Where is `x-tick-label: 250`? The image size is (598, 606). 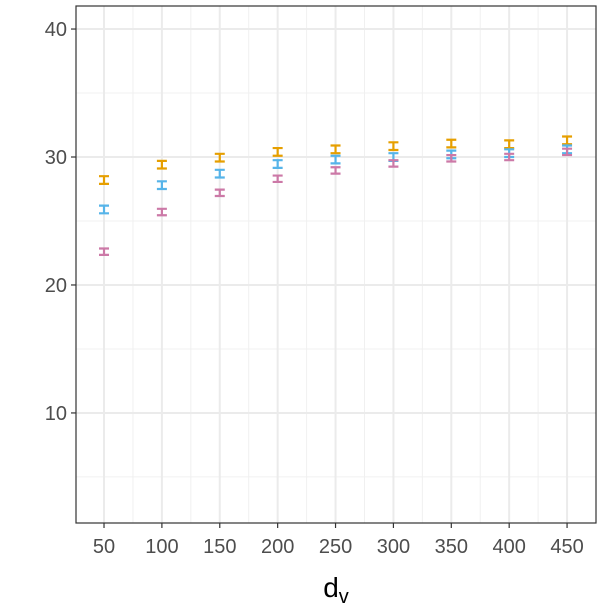 x-tick-label: 250 is located at coordinates (335, 547).